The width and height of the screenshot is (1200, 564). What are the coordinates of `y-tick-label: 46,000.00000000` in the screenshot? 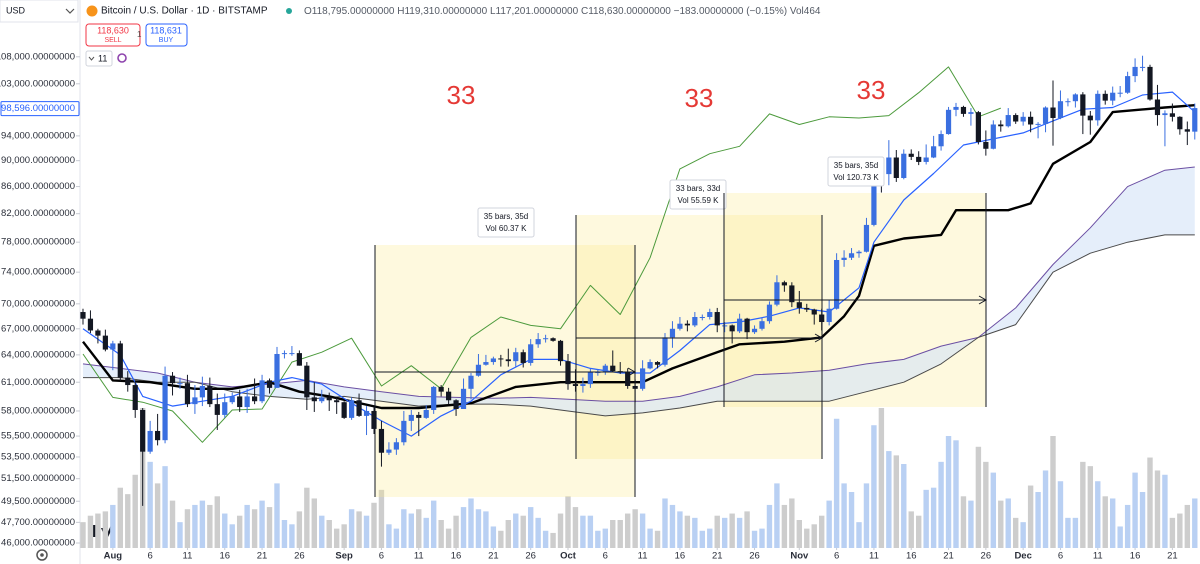 It's located at (38, 543).